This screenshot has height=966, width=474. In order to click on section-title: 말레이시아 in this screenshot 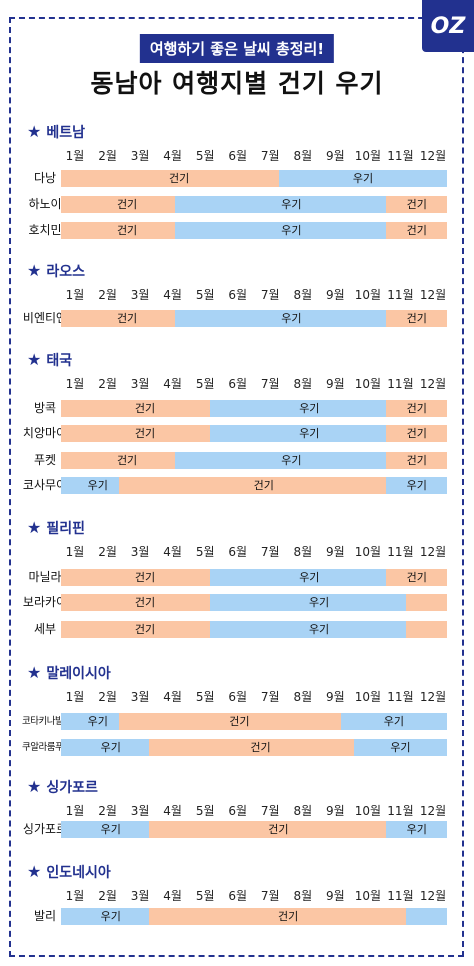, I will do `click(78, 674)`.